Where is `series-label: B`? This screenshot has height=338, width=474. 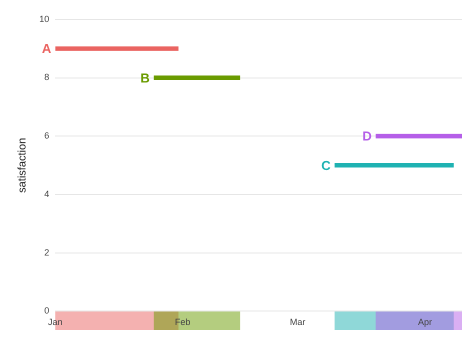
series-label: B is located at coordinates (145, 78).